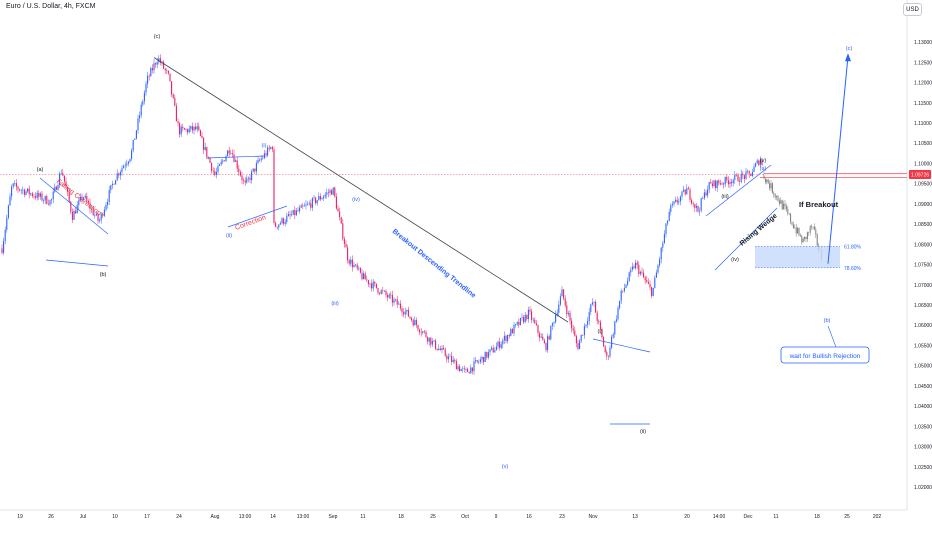 Image resolution: width=932 pixels, height=555 pixels. Describe the element at coordinates (923, 104) in the screenshot. I see `y-tick-label: 1.11500` at that location.